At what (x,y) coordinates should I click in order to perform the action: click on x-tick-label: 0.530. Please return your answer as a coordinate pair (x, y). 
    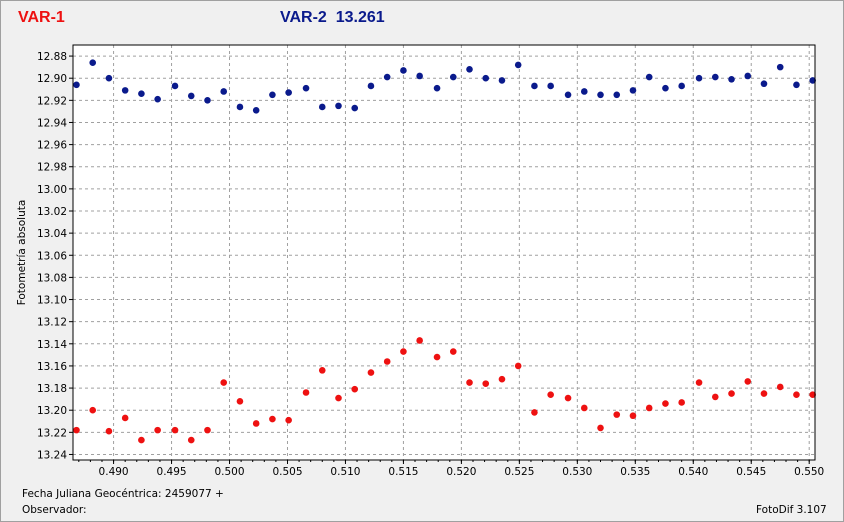
    Looking at the image, I should click on (577, 472).